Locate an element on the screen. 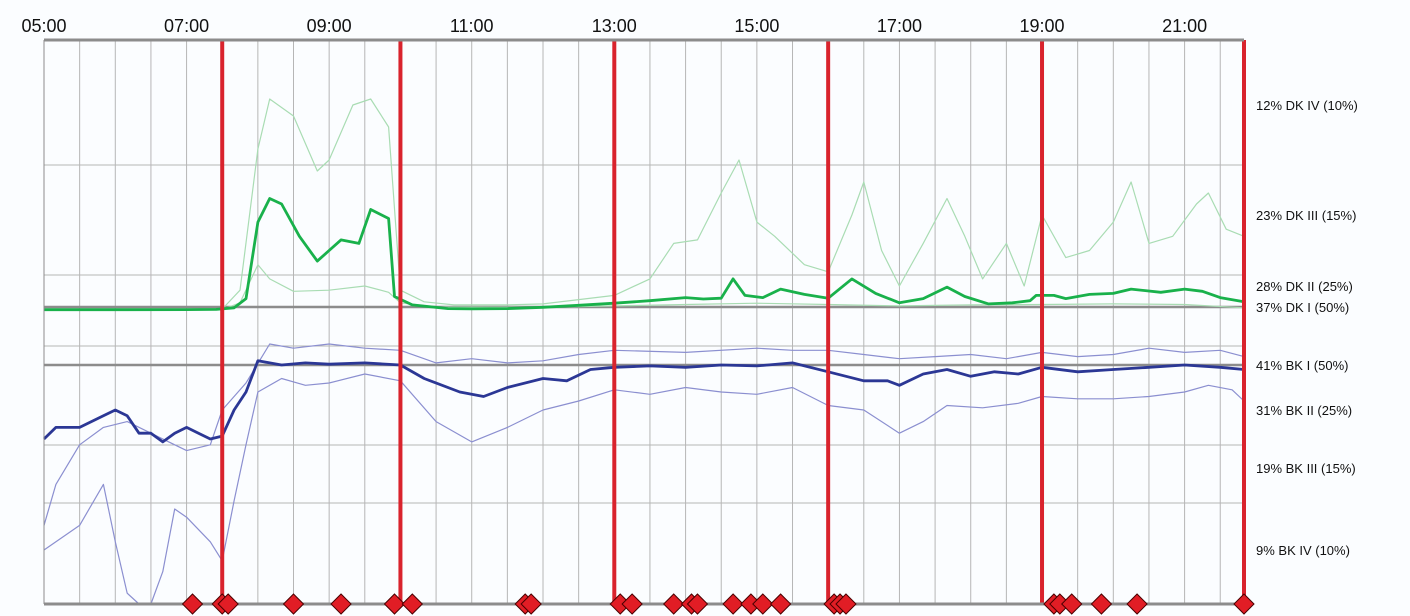 The width and height of the screenshot is (1410, 616). band-label: 9% BK IV (10%) is located at coordinates (1303, 550).